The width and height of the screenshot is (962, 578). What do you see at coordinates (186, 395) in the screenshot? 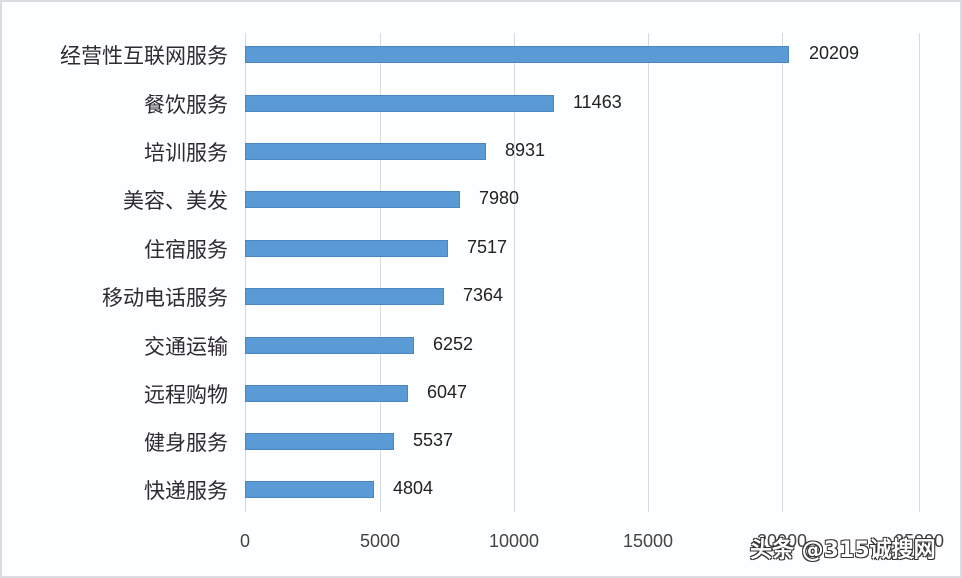
I see `category-label: 远程购物` at bounding box center [186, 395].